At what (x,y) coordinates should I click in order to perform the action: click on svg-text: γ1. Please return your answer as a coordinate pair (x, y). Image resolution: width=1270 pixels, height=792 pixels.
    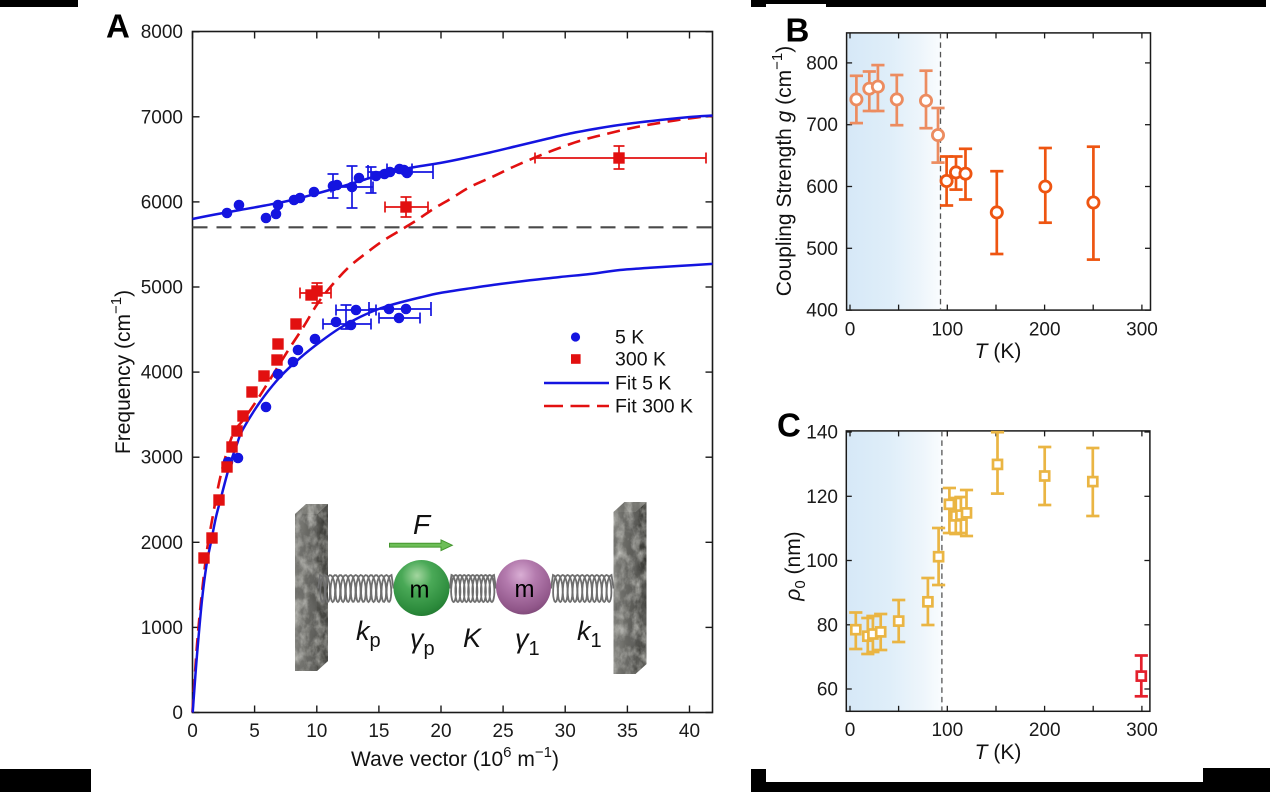
    Looking at the image, I should click on (527, 642).